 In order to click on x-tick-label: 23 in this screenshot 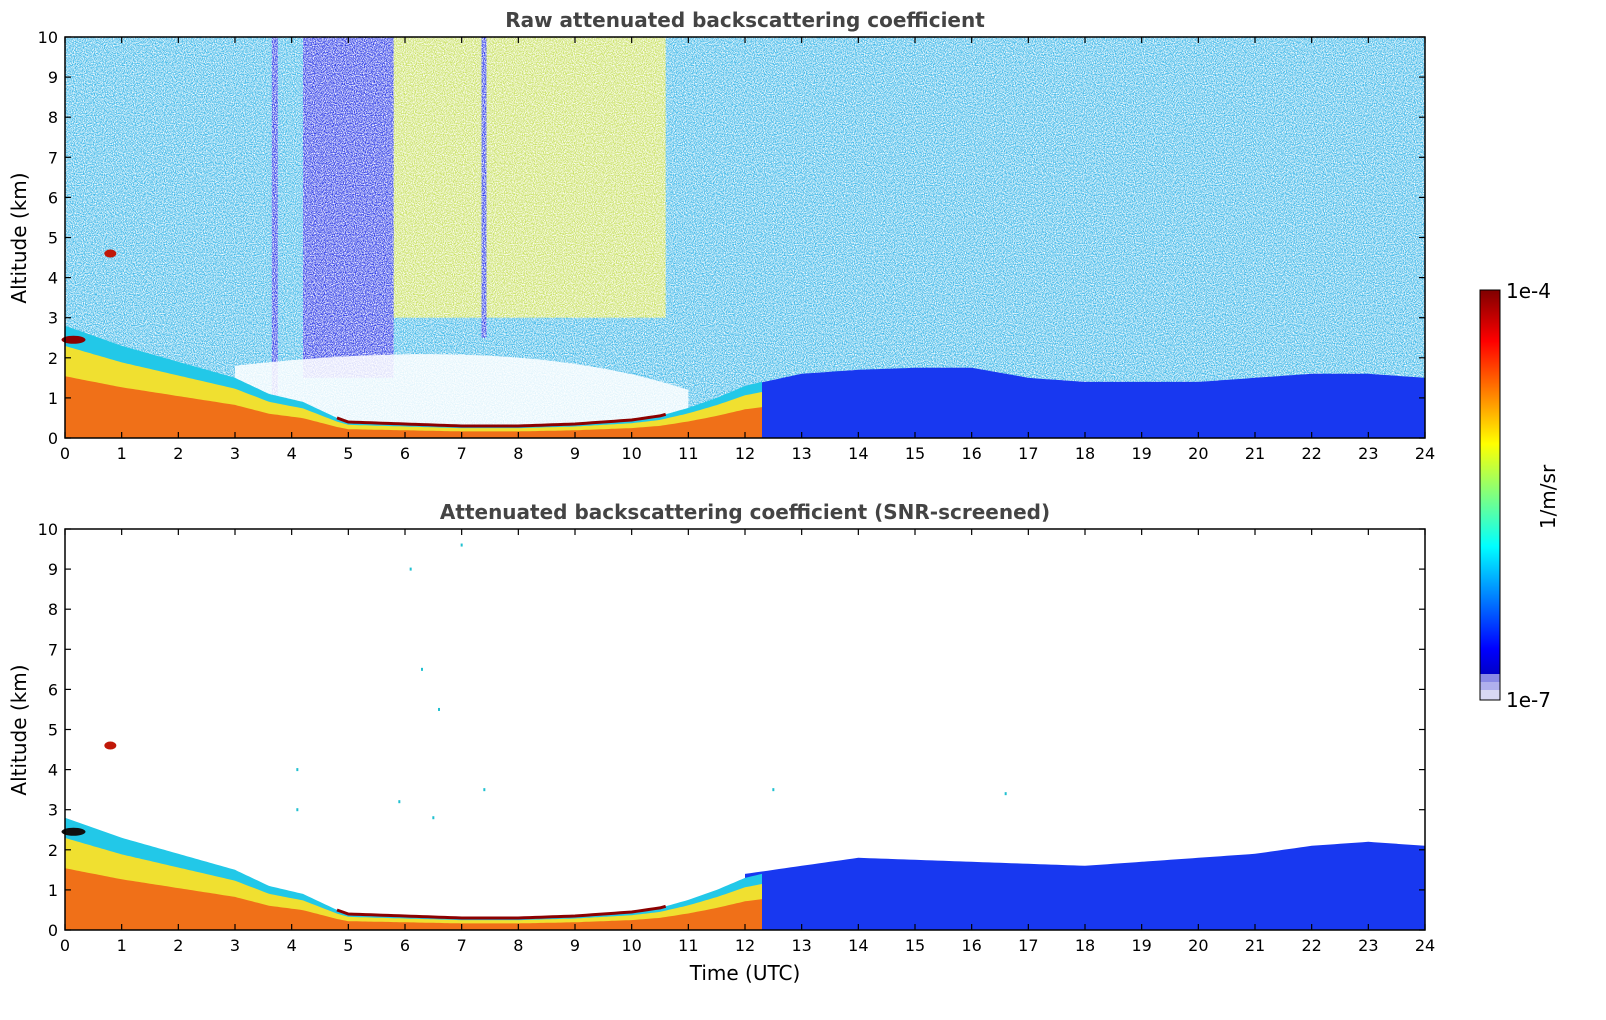, I will do `click(1368, 945)`.